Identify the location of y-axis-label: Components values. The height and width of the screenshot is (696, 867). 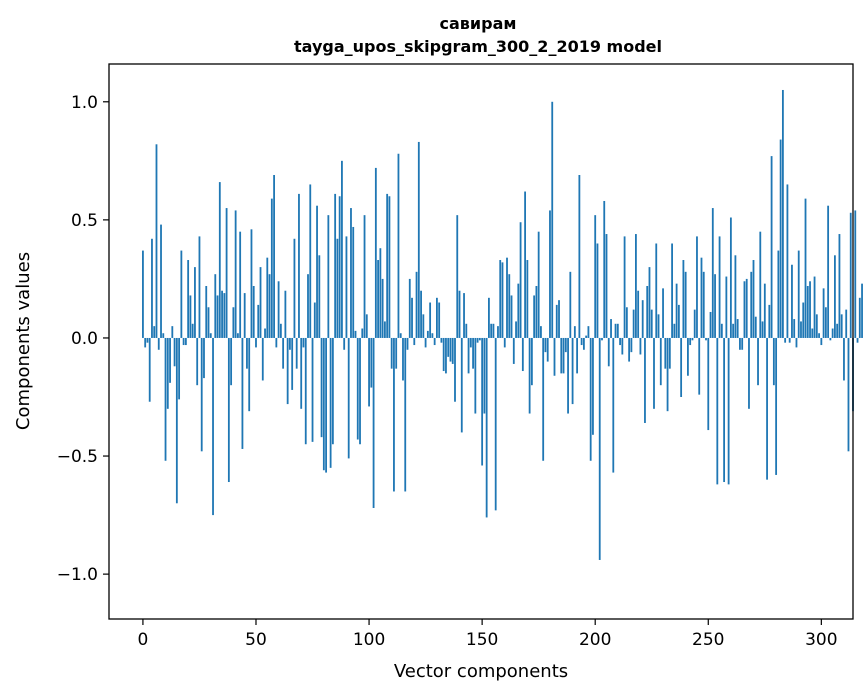
(23, 341).